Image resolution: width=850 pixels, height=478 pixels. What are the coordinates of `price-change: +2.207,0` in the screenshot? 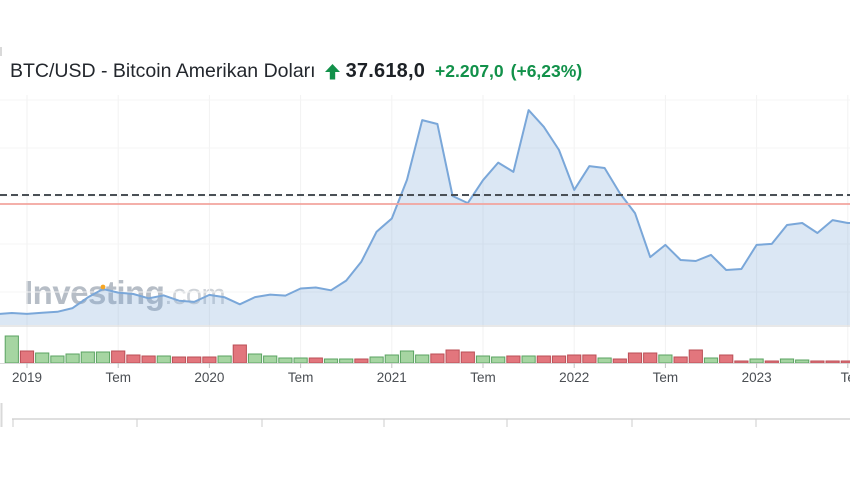 It's located at (469, 71).